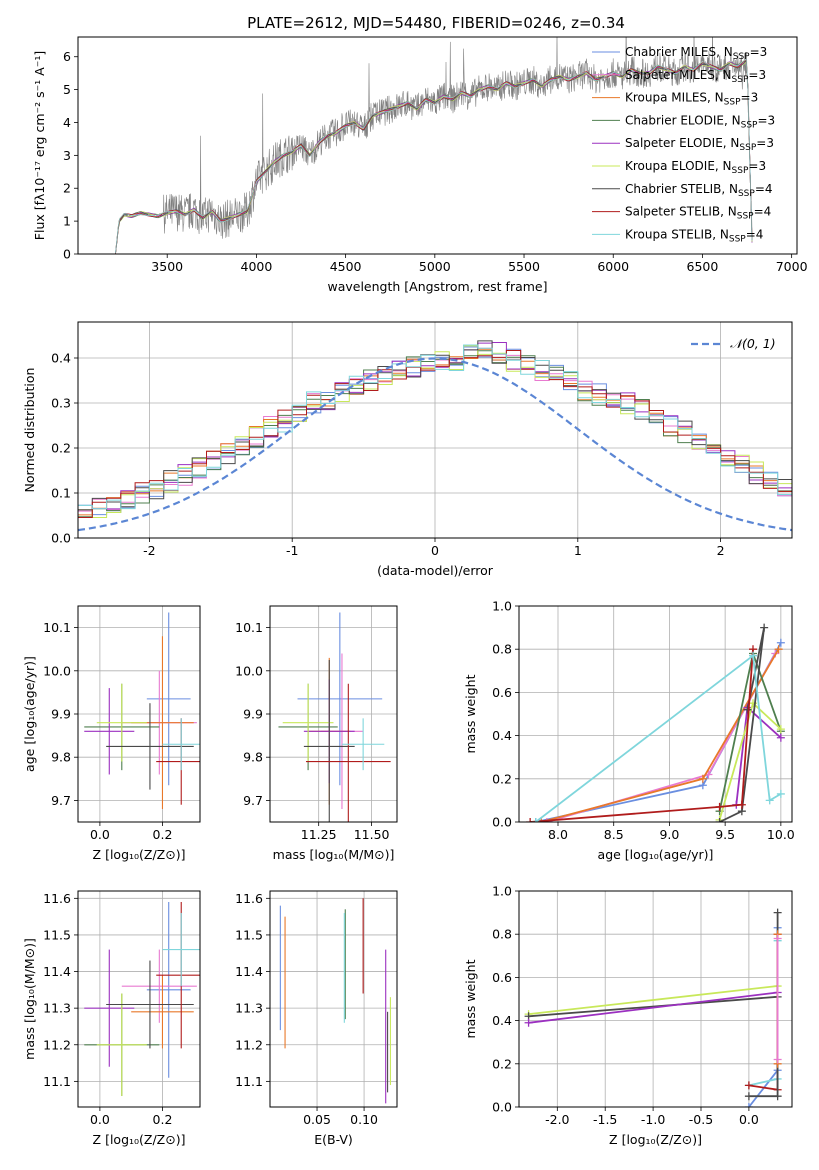 This screenshot has width=819, height=1170. I want to click on x-tick-label: 9.5, so click(725, 834).